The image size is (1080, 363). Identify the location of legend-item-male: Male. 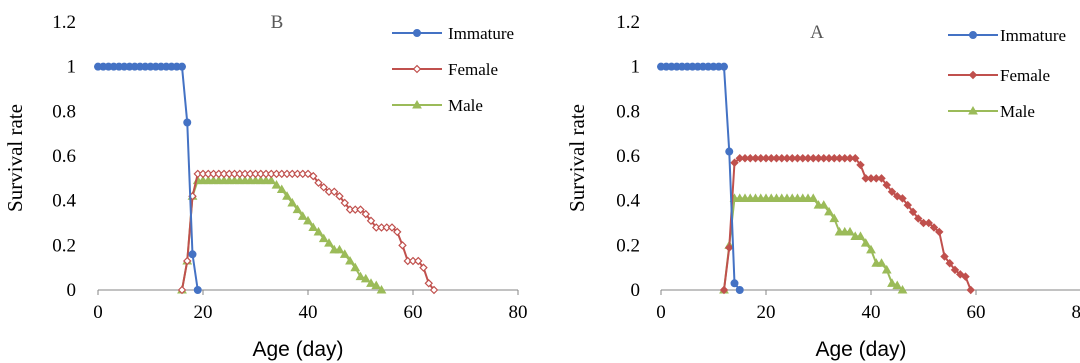
(991, 111).